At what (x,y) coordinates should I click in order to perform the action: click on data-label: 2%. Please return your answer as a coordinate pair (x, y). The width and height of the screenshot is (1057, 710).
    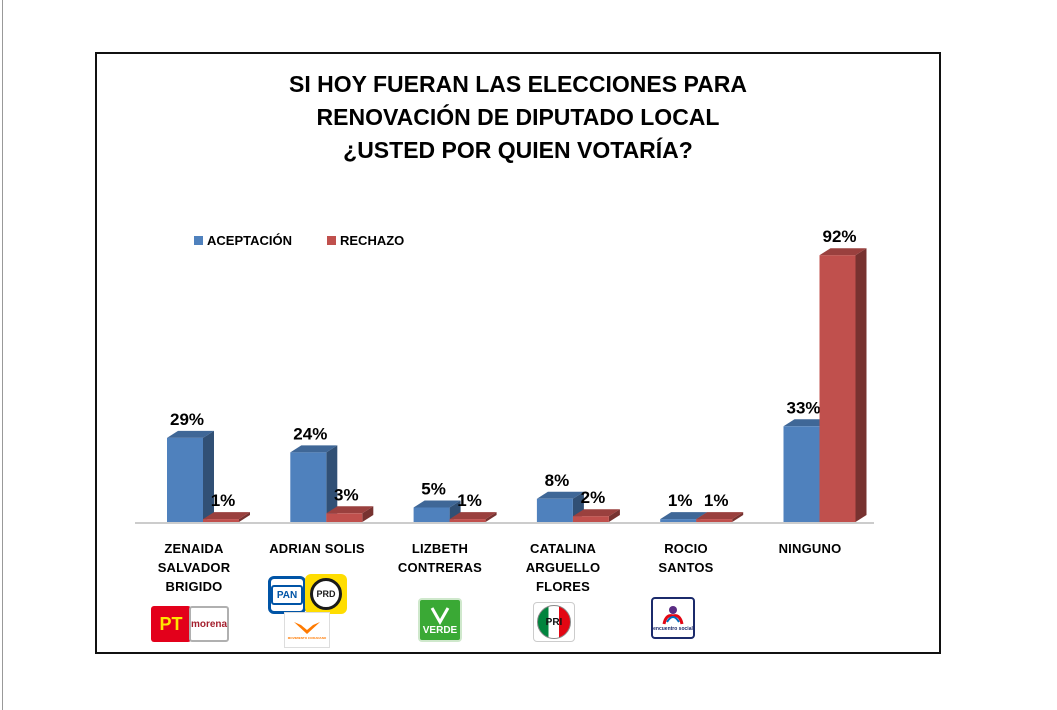
    Looking at the image, I should click on (593, 497).